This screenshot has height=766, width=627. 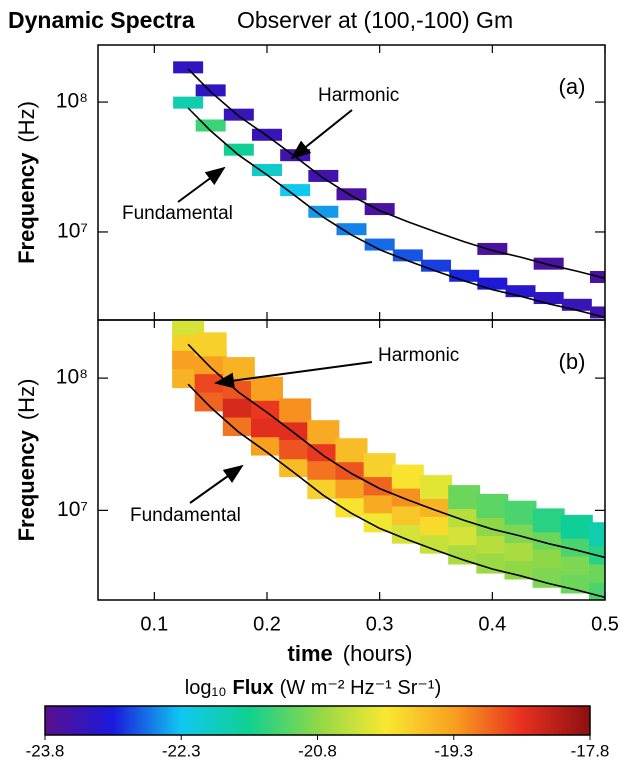 I want to click on colorbar-label-log: log₁₀, so click(x=206, y=688).